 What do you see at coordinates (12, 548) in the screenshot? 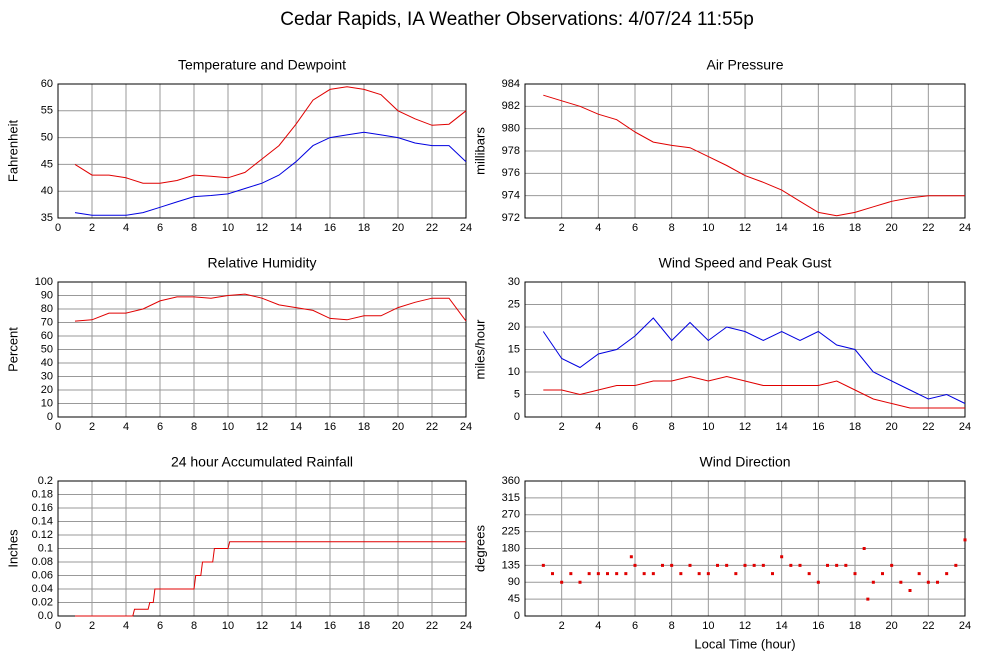
I see `y-axis-label: Inches` at bounding box center [12, 548].